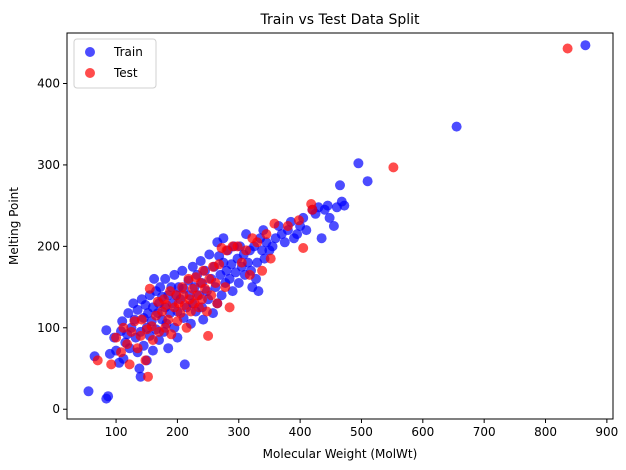 This screenshot has height=470, width=626. Describe the element at coordinates (238, 432) in the screenshot. I see `x-tick-label: 300` at that location.